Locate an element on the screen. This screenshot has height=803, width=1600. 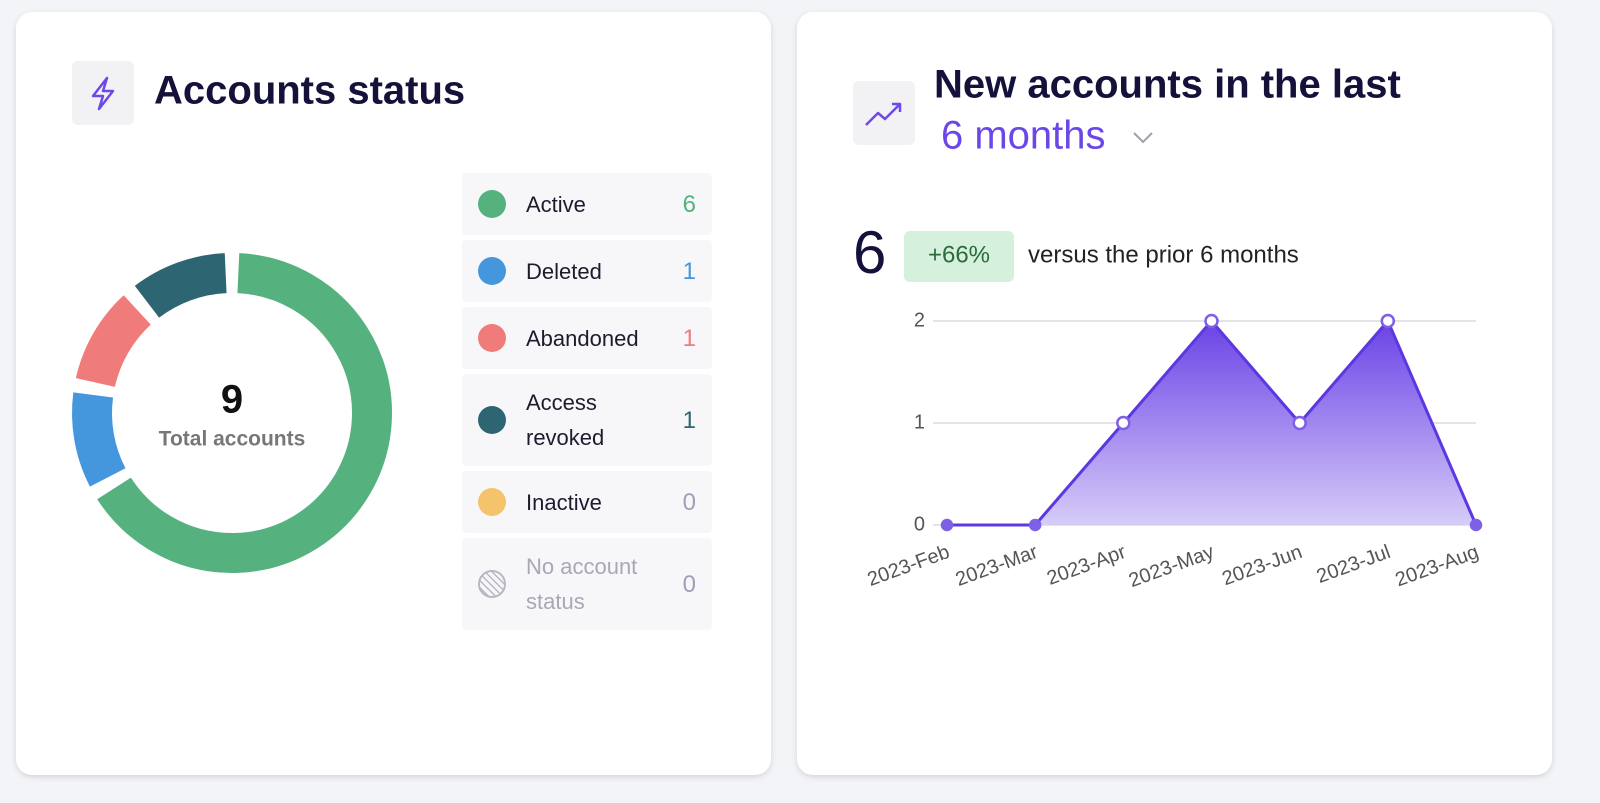
x-tick-label: 2023-Jun is located at coordinates (1262, 565).